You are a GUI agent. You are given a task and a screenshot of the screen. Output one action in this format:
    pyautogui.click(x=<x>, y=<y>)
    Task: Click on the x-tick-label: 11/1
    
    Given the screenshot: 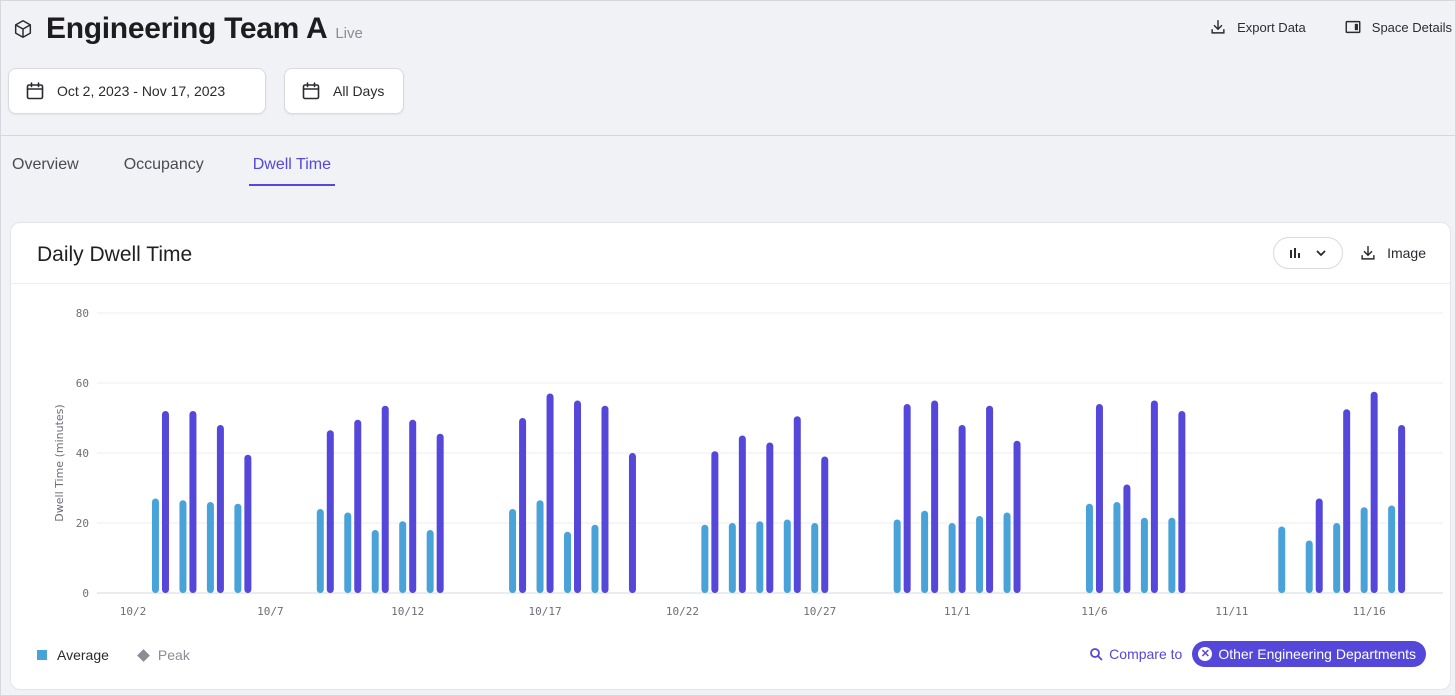 What is the action you would take?
    pyautogui.click(x=957, y=611)
    